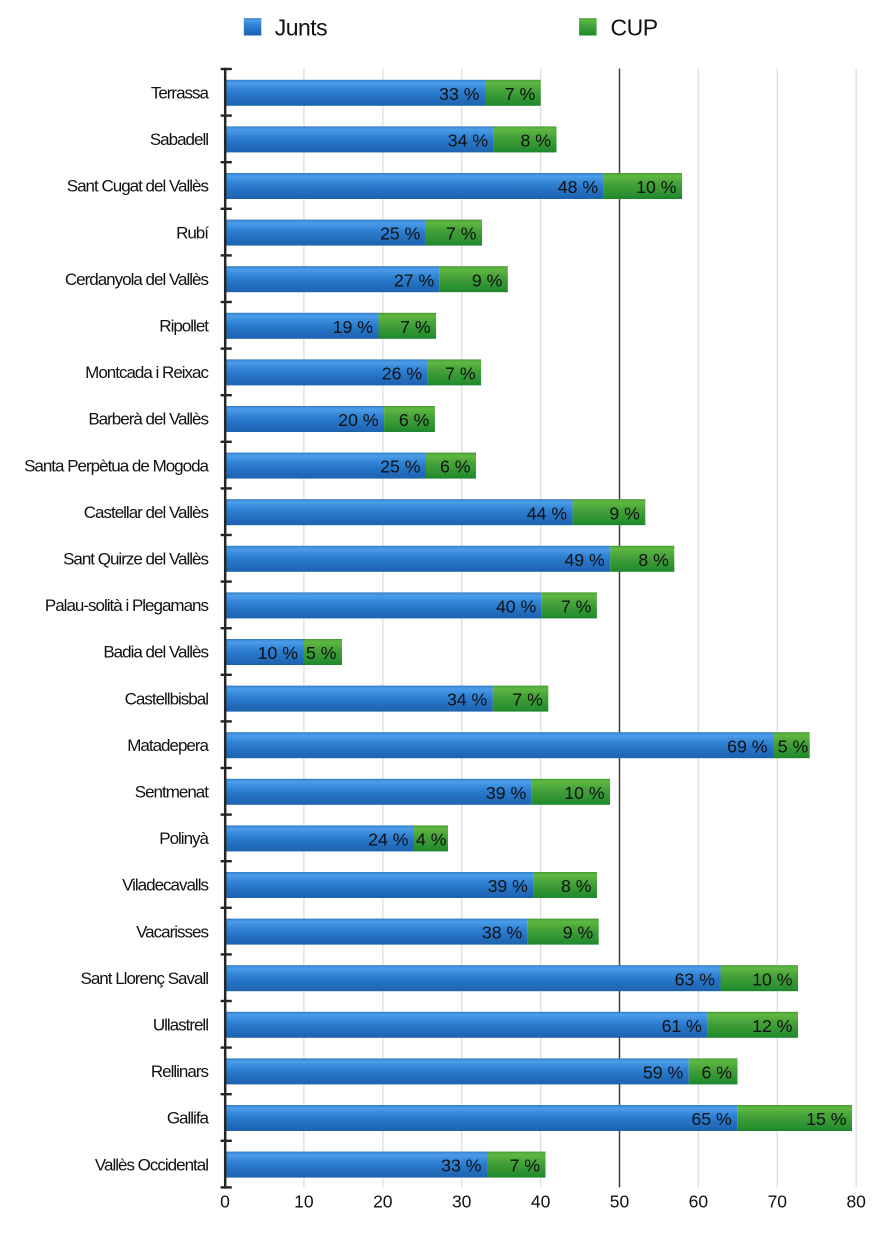 The image size is (883, 1260). Describe the element at coordinates (167, 698) in the screenshot. I see `svg-text: Castellbisbal` at that location.